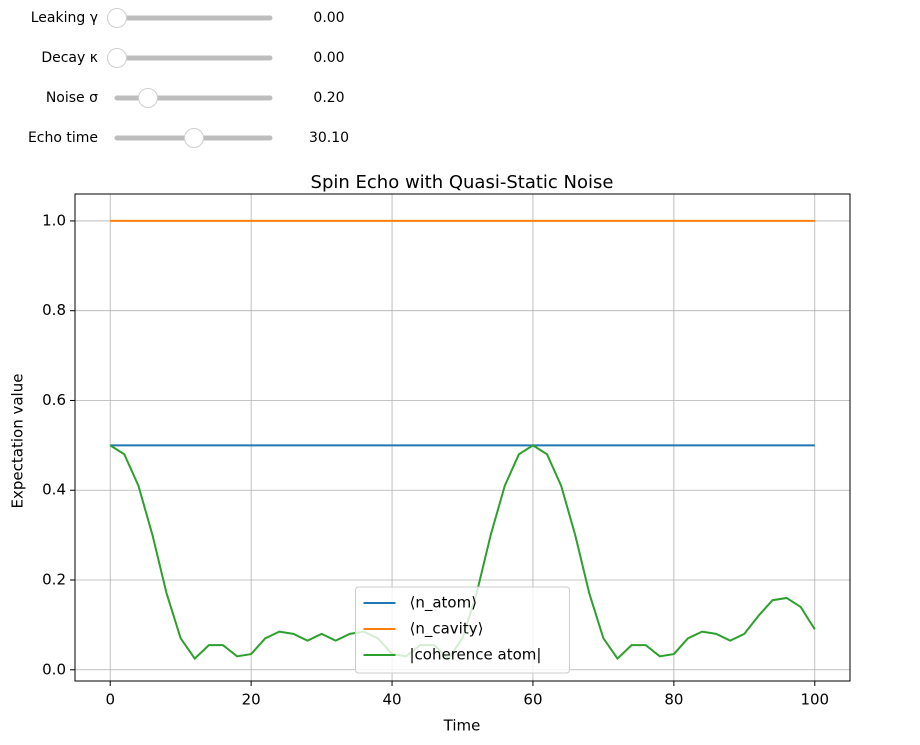  Describe the element at coordinates (444, 603) in the screenshot. I see `legend-label: ⟨n_atom⟩` at that location.